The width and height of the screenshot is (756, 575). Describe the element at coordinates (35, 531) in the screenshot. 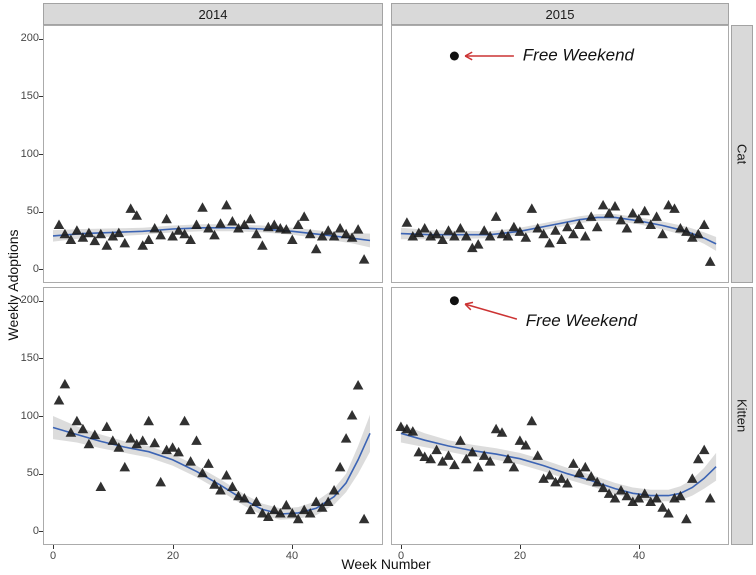

I see `y-tick-label: 0` at that location.